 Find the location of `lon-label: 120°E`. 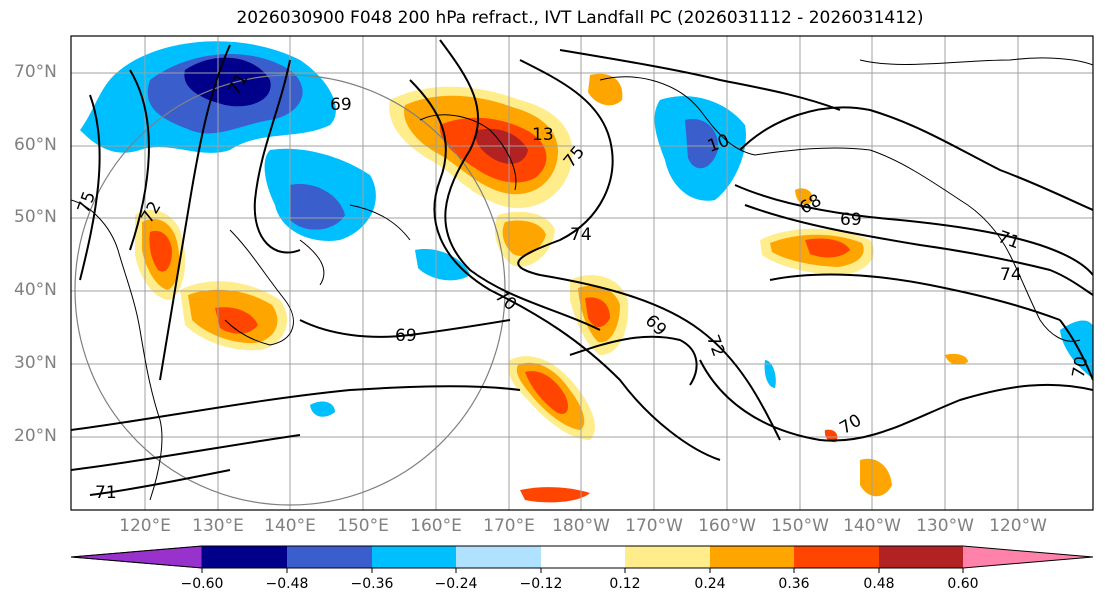

lon-label: 120°E is located at coordinates (145, 526).